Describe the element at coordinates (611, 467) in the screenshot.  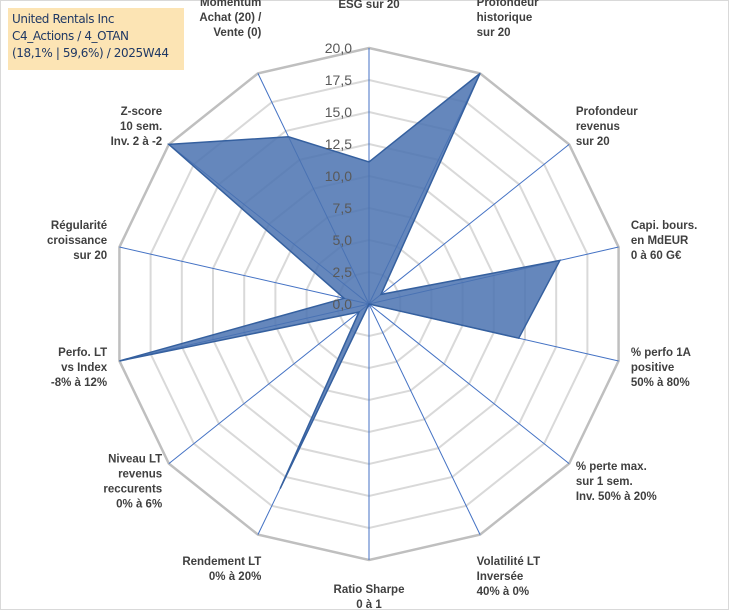
I see `axis-label-line: % perte max.` at that location.